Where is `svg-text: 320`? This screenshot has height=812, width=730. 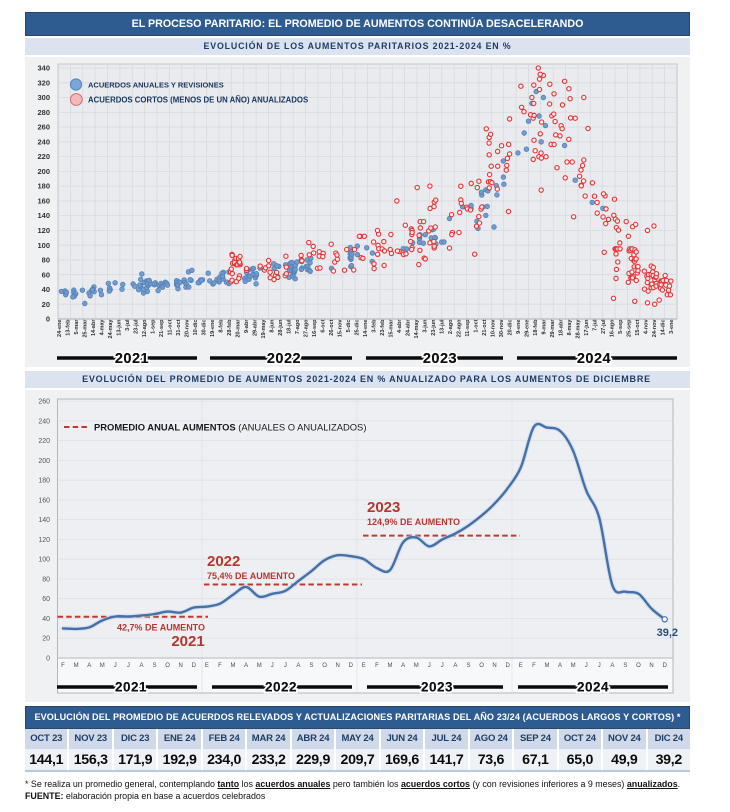 svg-text: 320 is located at coordinates (43, 82).